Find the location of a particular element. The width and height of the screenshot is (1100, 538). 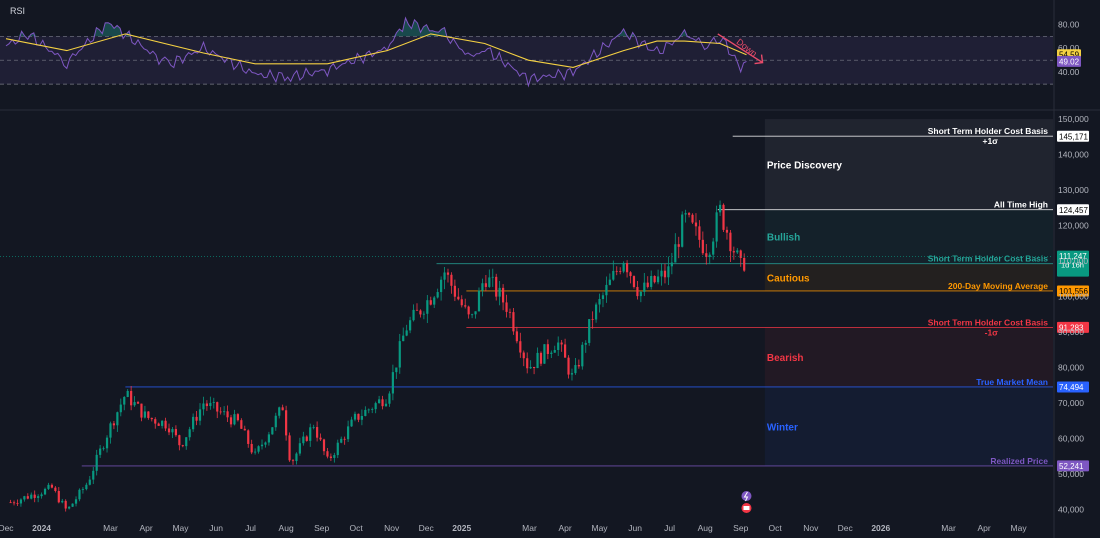

level-price-label: 124,457 is located at coordinates (1073, 210).